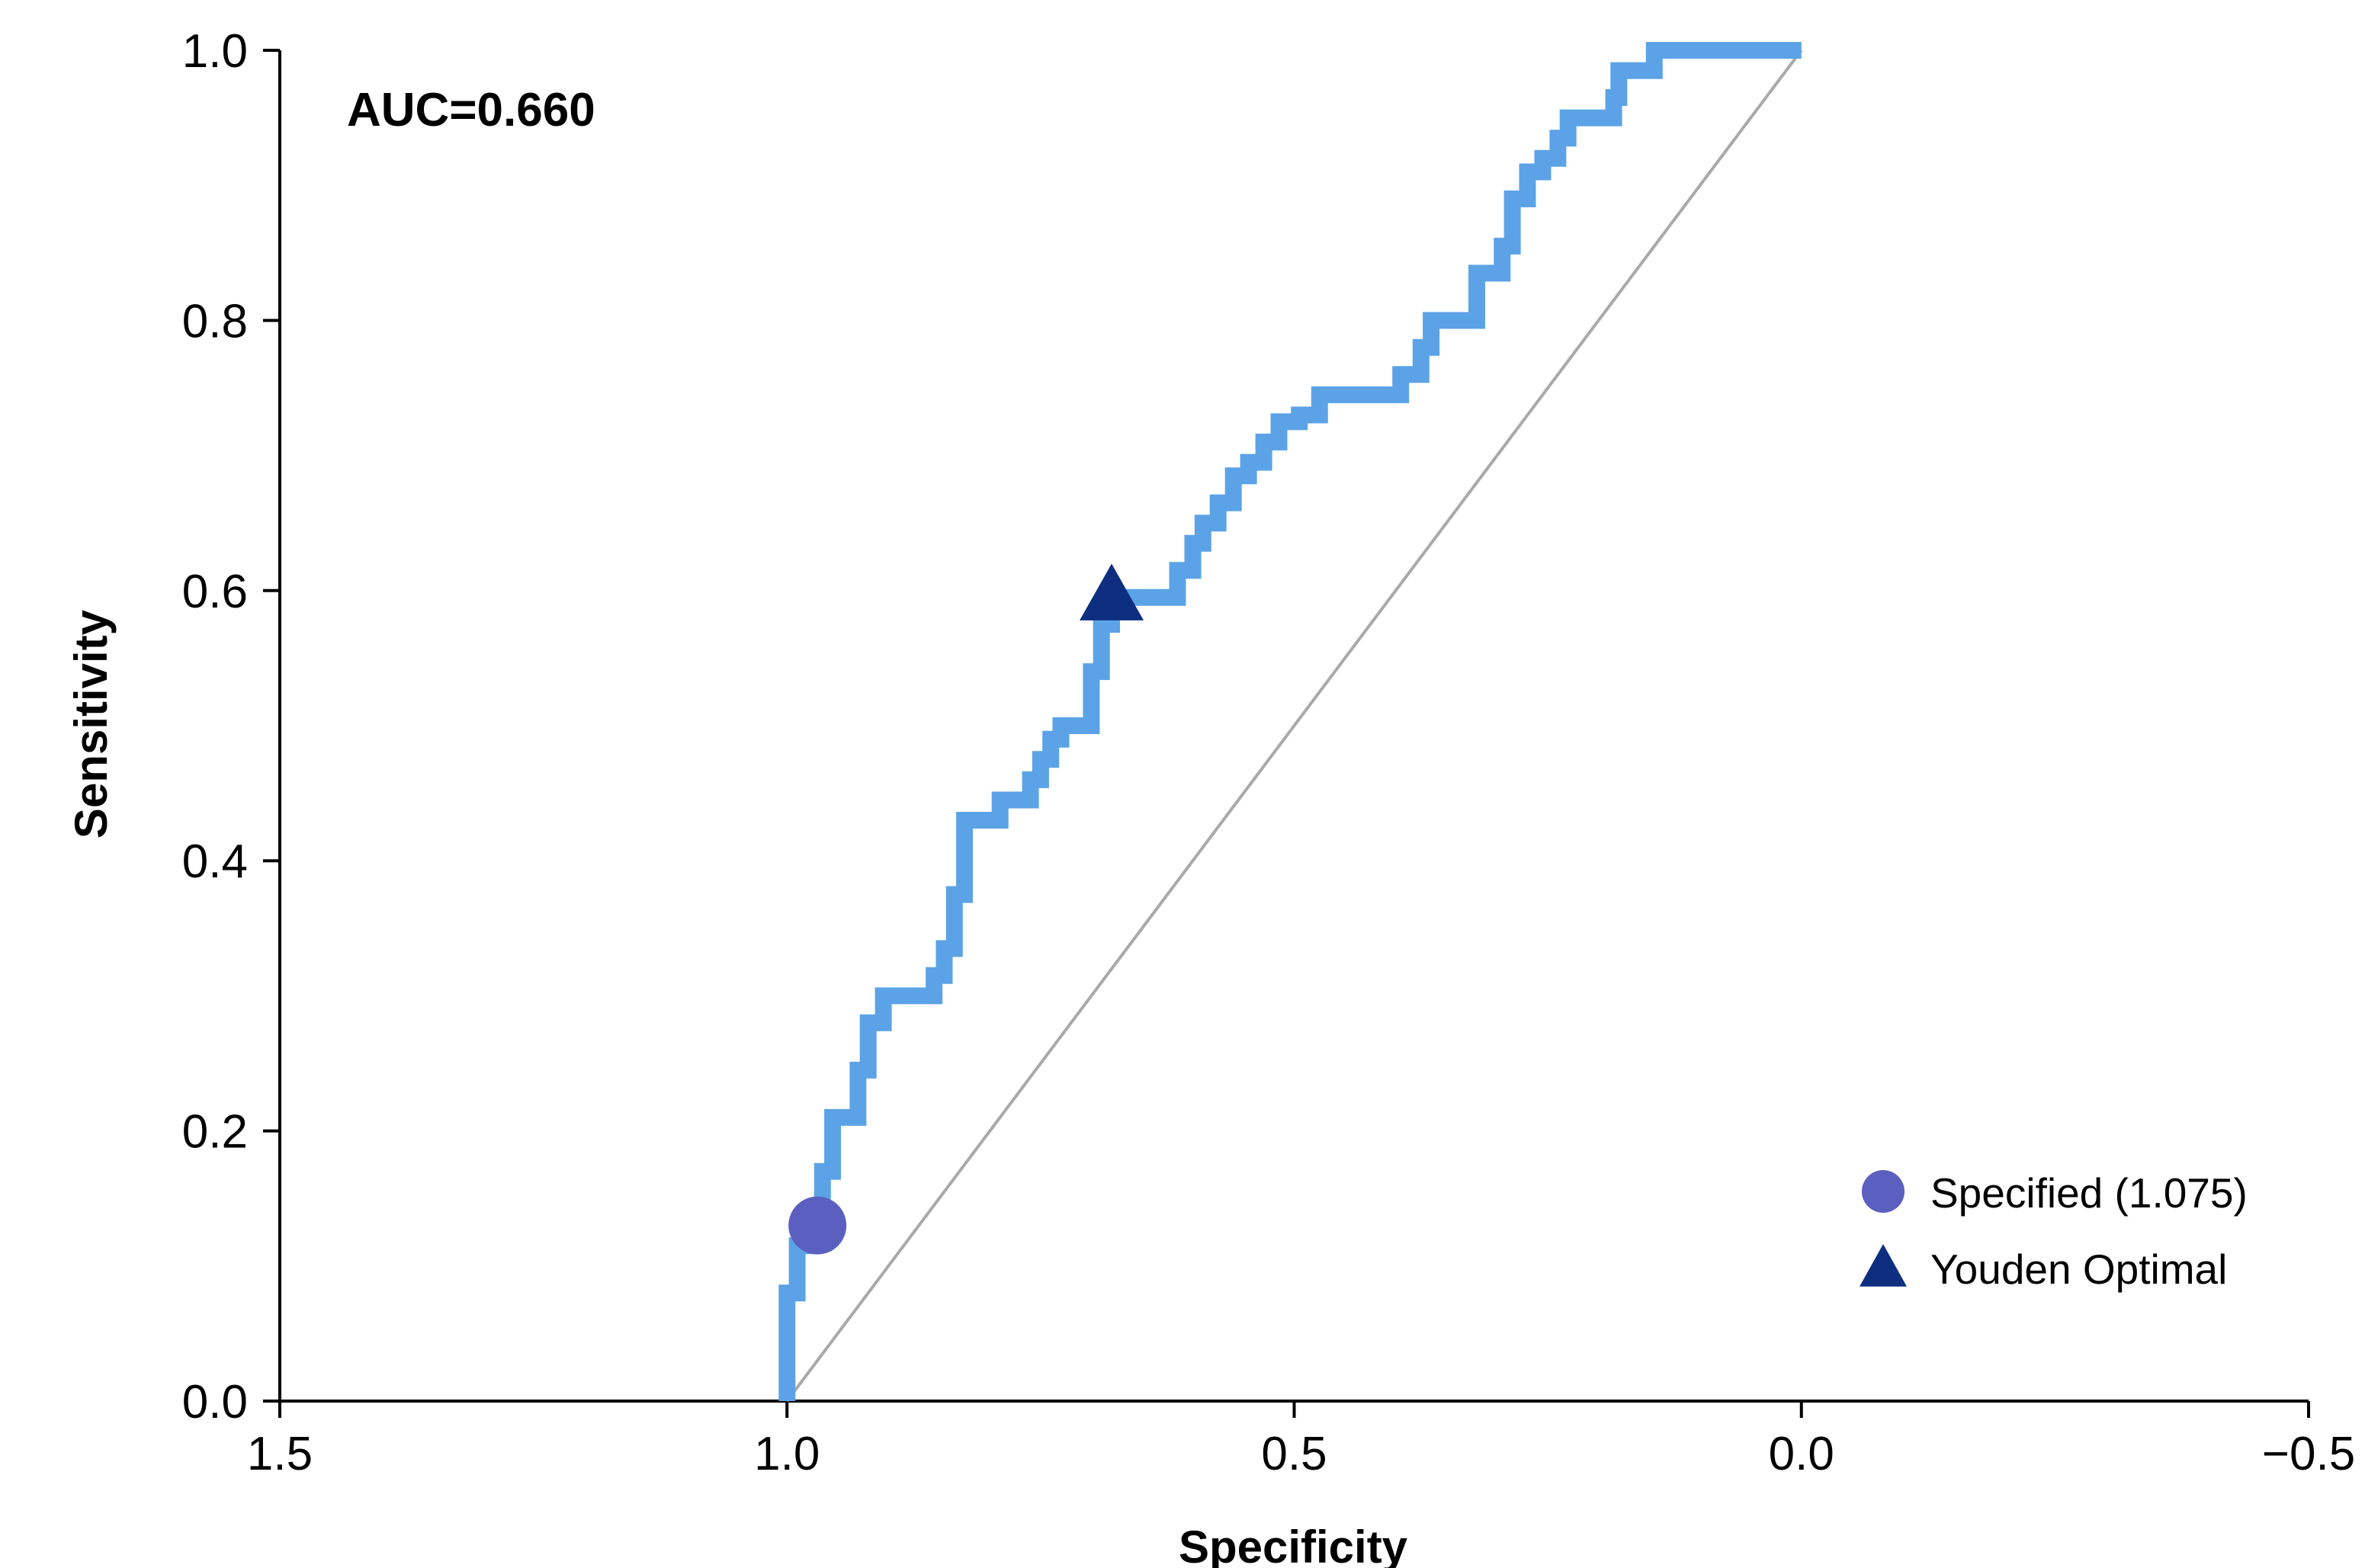 The width and height of the screenshot is (2365, 1568). Describe the element at coordinates (1112, 591) in the screenshot. I see `youden-optimal-marker` at that location.